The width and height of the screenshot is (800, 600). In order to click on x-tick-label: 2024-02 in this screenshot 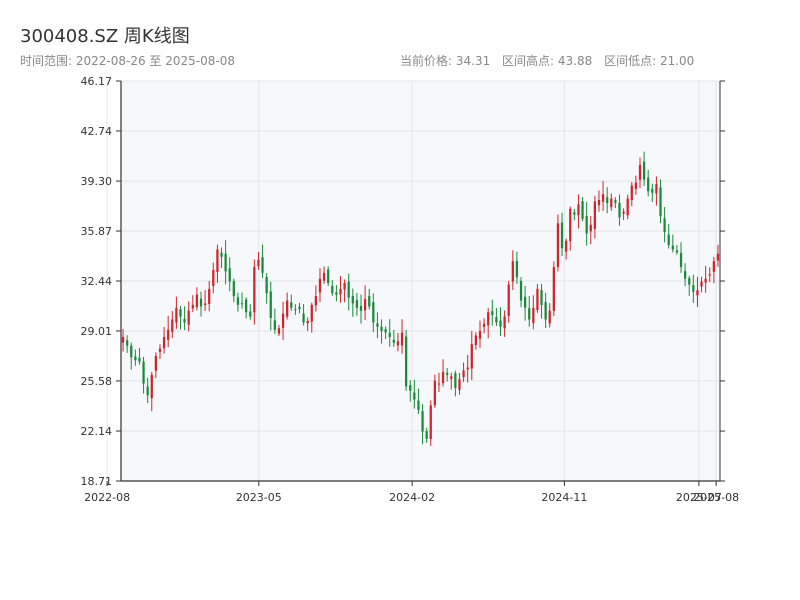, I will do `click(412, 497)`.